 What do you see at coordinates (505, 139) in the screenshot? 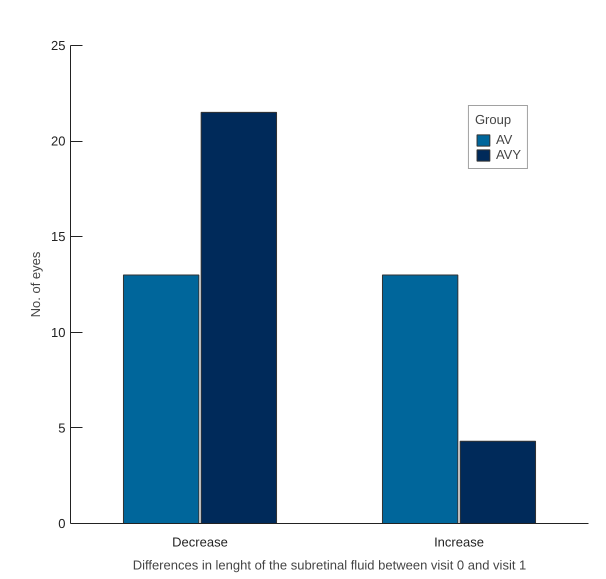
I see `legend-label: AV` at bounding box center [505, 139].